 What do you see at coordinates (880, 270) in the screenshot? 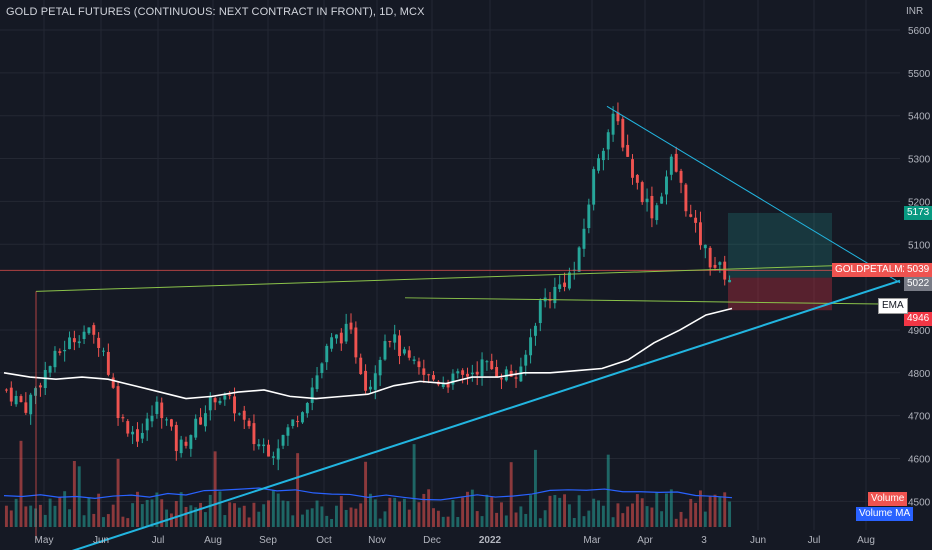
I see `symbol-tag: GOLDPETALM2022` at bounding box center [880, 270].